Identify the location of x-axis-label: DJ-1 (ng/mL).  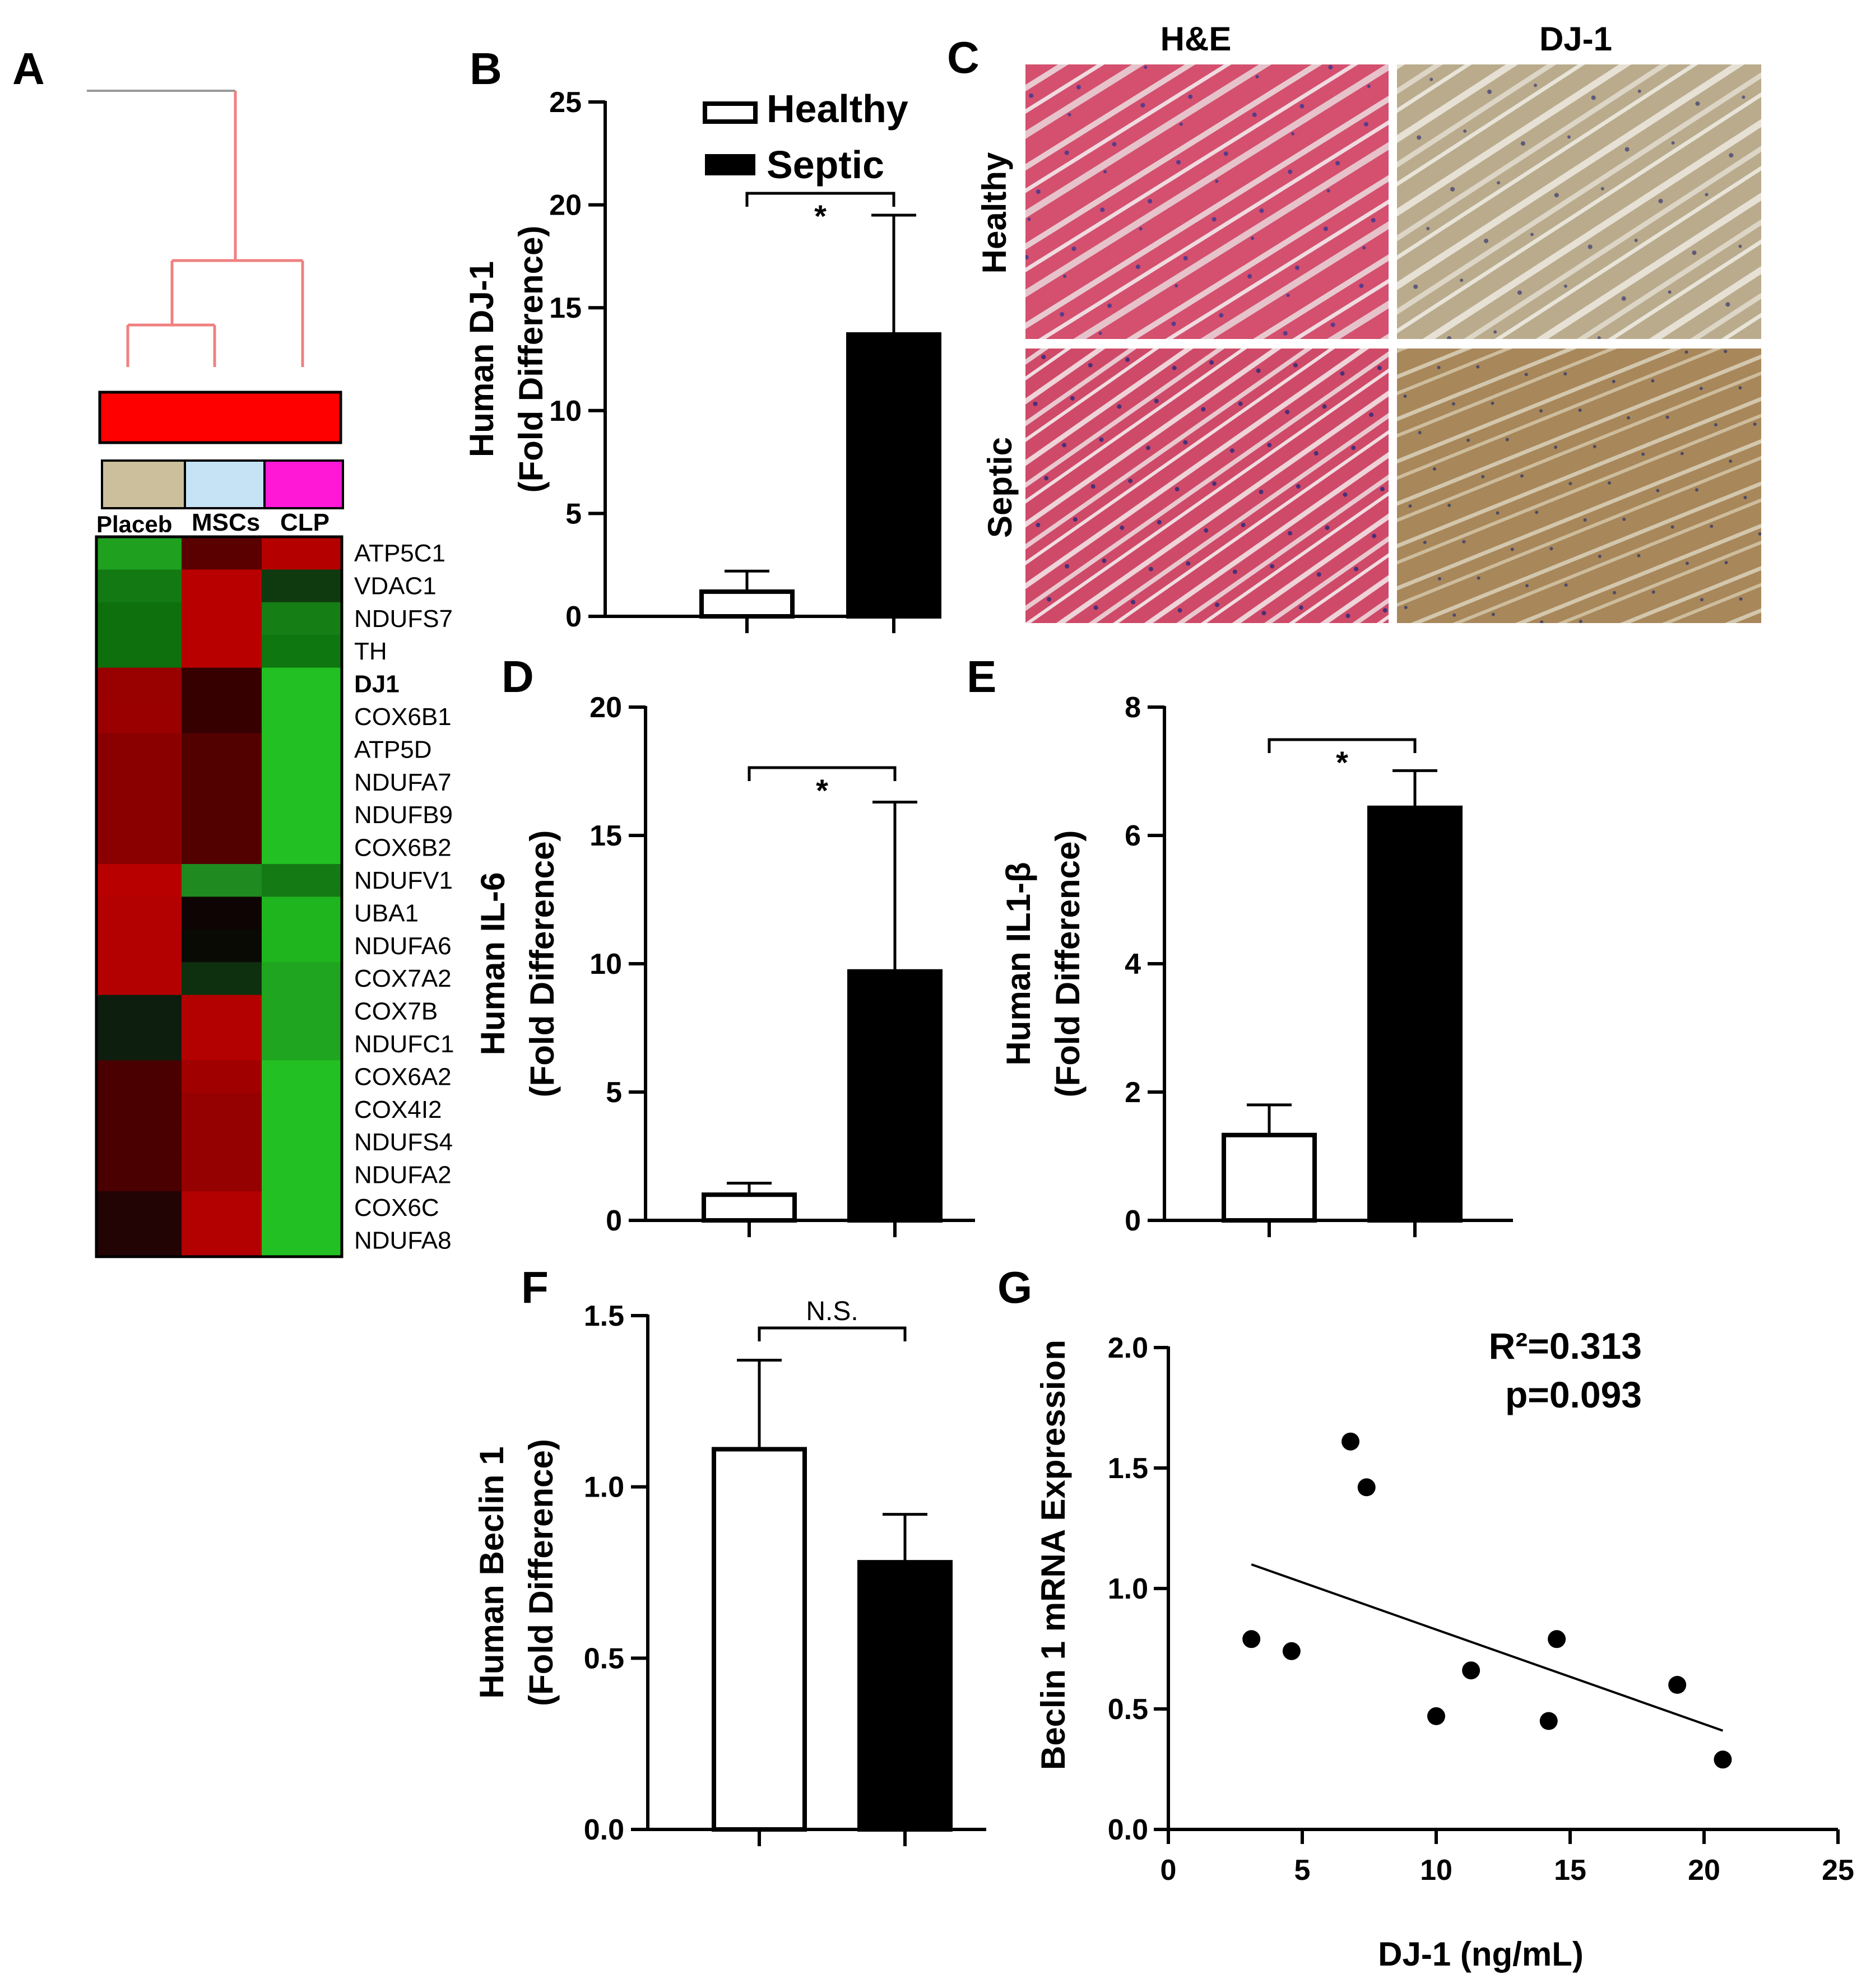
(1481, 1954).